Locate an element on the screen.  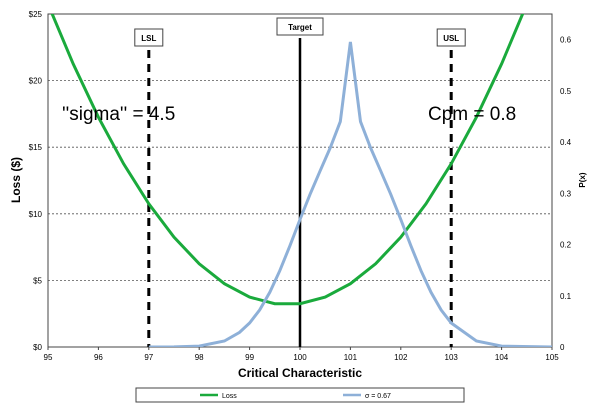
x-tick-label: 95 is located at coordinates (48, 357).